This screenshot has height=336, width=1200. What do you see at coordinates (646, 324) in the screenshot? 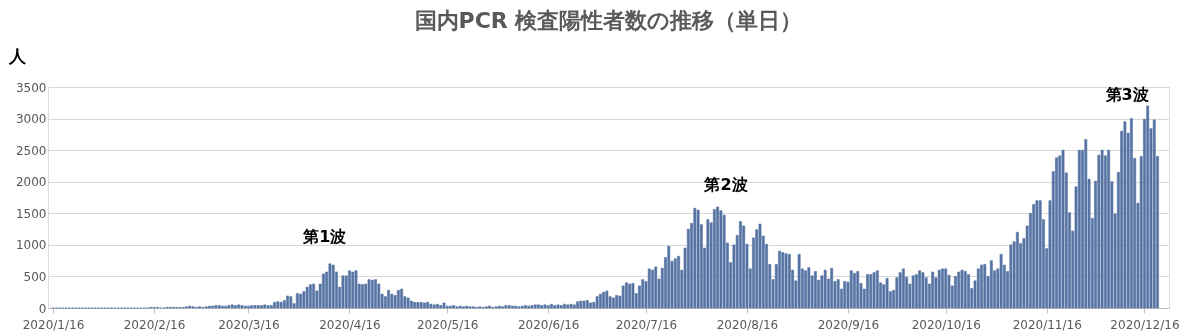
I see `x-tick-label: 2020/7/16` at bounding box center [646, 324].